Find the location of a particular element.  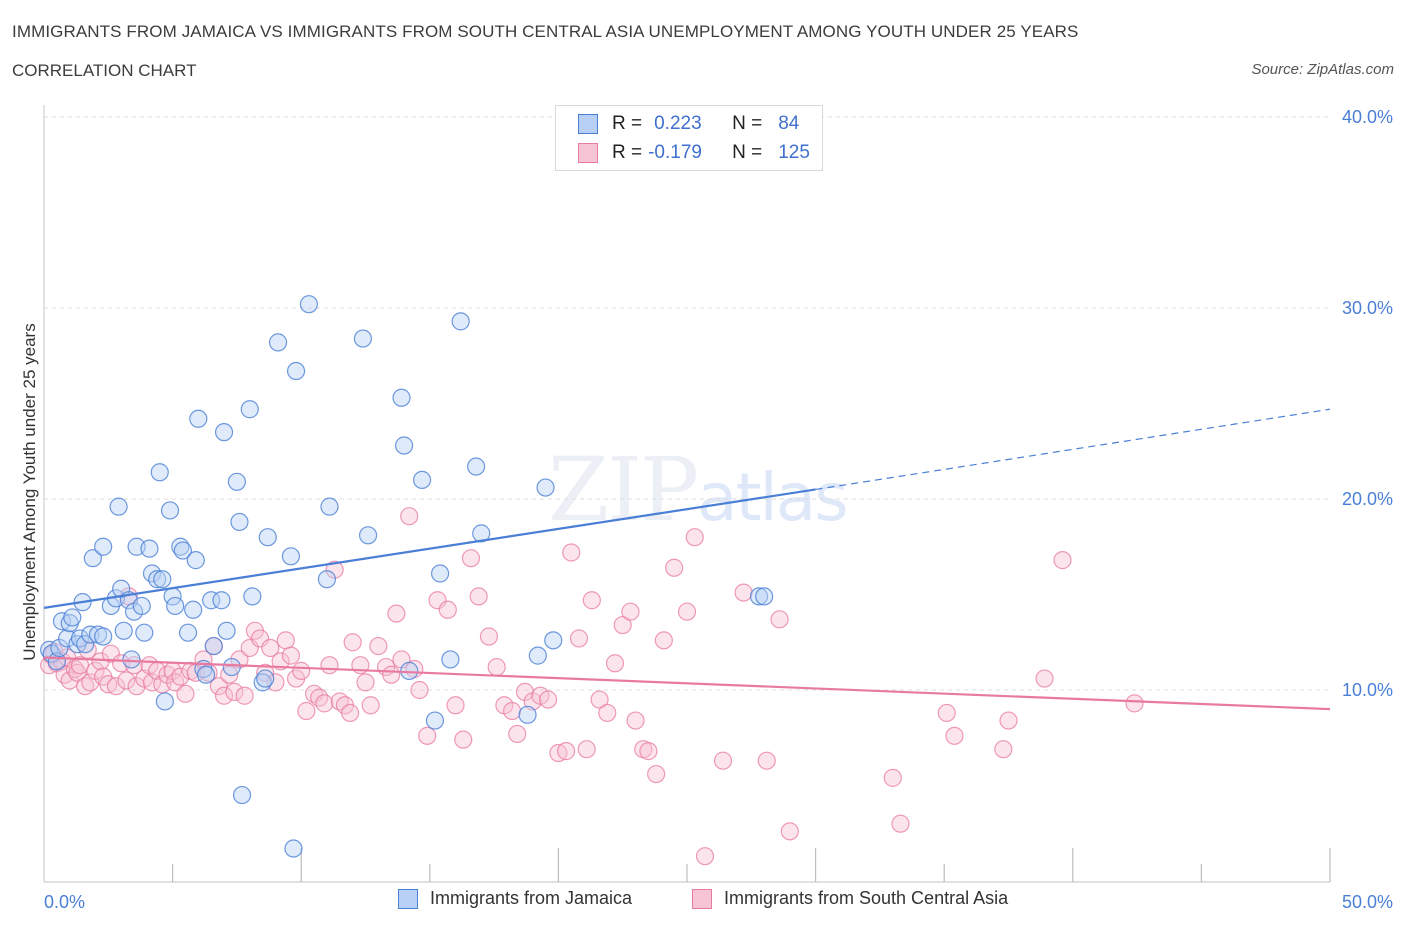

legend-label-south-central-asia: Immigrants from South Central Asia is located at coordinates (866, 898).